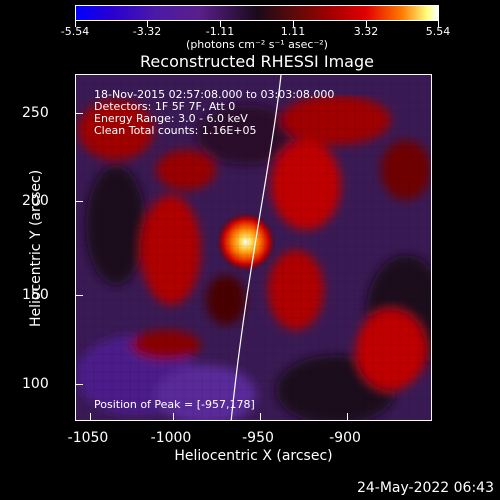 The width and height of the screenshot is (500, 500). I want to click on info-energy-range: Energy Range: 3.0 - 6.0 keV, so click(171, 118).